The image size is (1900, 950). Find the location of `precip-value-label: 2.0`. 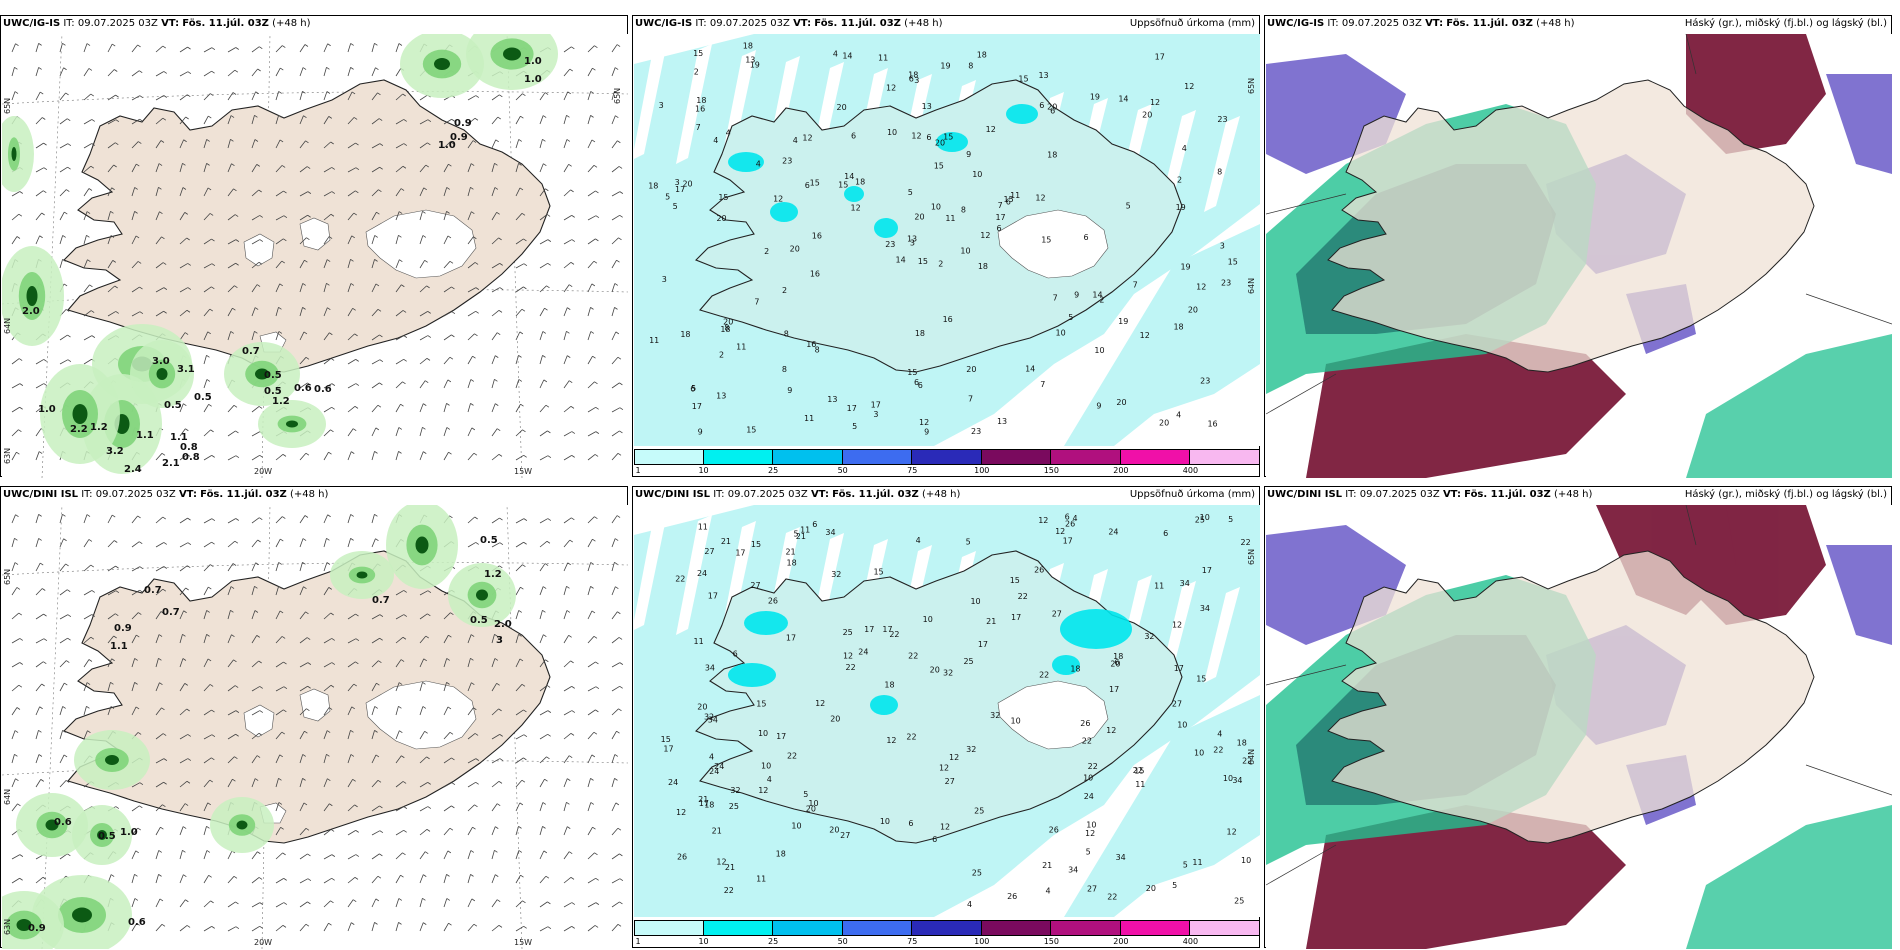

precip-value-label: 2.0 is located at coordinates (503, 624).